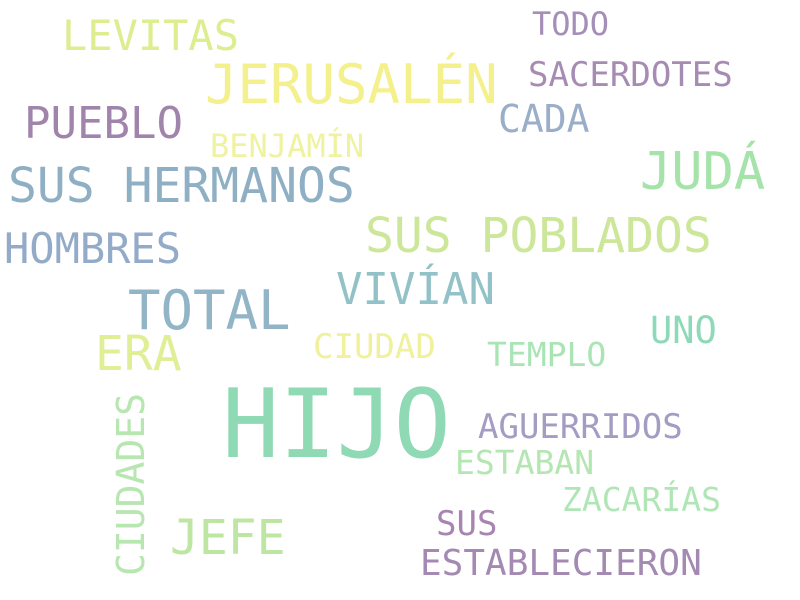 The height and width of the screenshot is (600, 800). What do you see at coordinates (209, 310) in the screenshot?
I see `word-total: TOTAL` at bounding box center [209, 310].